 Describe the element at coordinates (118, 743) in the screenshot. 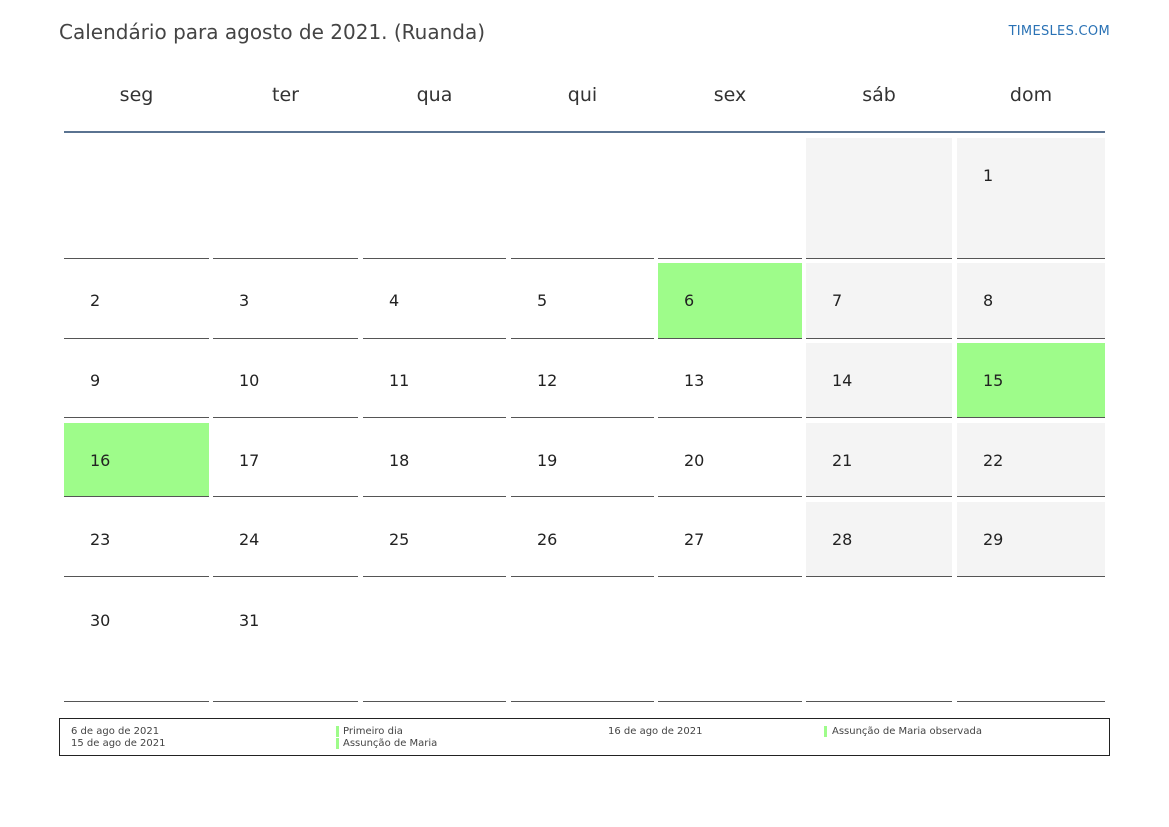

I see `legend-date: 15 de ago de 2021` at that location.